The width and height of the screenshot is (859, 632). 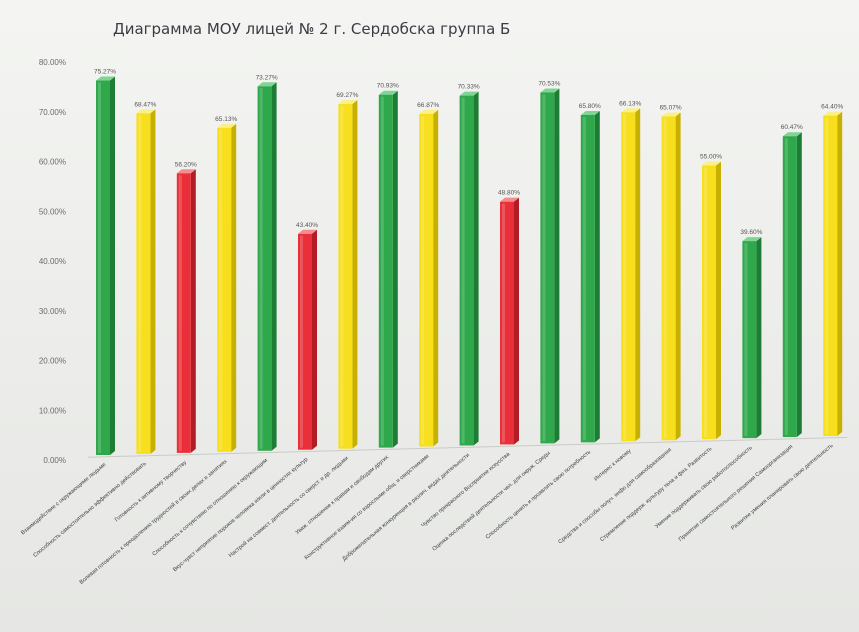 I want to click on data-label: 65.07%, so click(x=671, y=107).